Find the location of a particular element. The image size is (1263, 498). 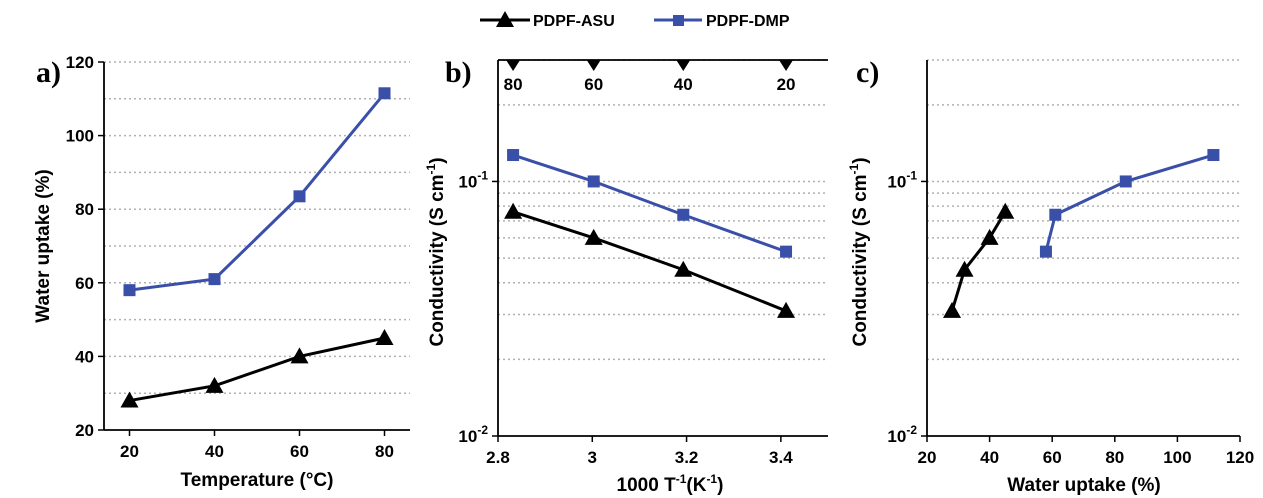

panel-b-x-tick-label: 3 is located at coordinates (592, 457).